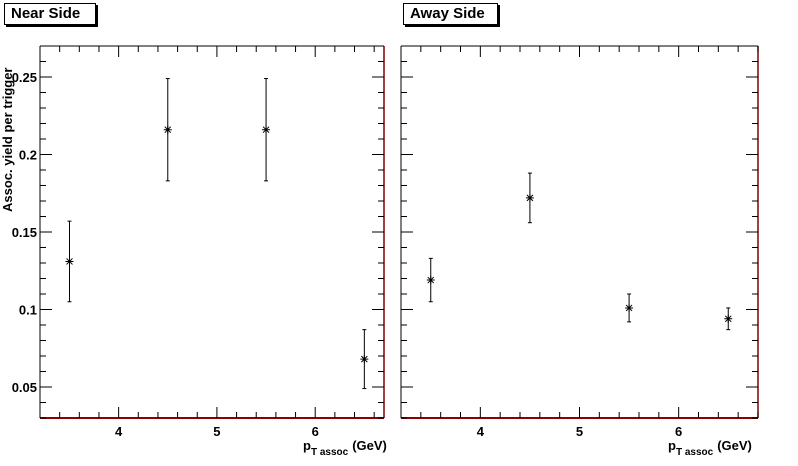  Describe the element at coordinates (24, 232) in the screenshot. I see `near-y-tick-label: 0.15` at that location.